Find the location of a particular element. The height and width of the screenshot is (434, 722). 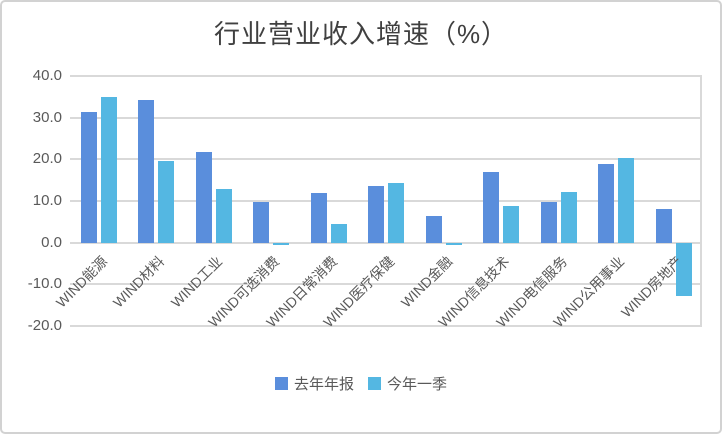

y-axis-tick-label: -10.0 is located at coordinates (44, 284).